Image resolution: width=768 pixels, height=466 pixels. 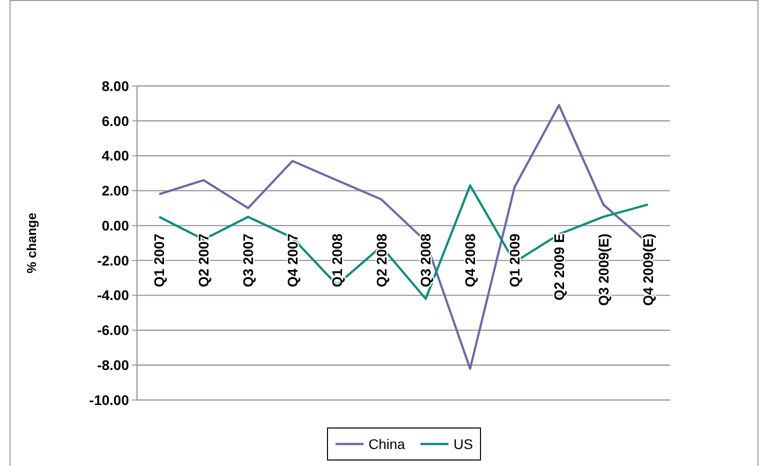 What do you see at coordinates (113, 365) in the screenshot?
I see `y-tick-label: -8.00` at bounding box center [113, 365].